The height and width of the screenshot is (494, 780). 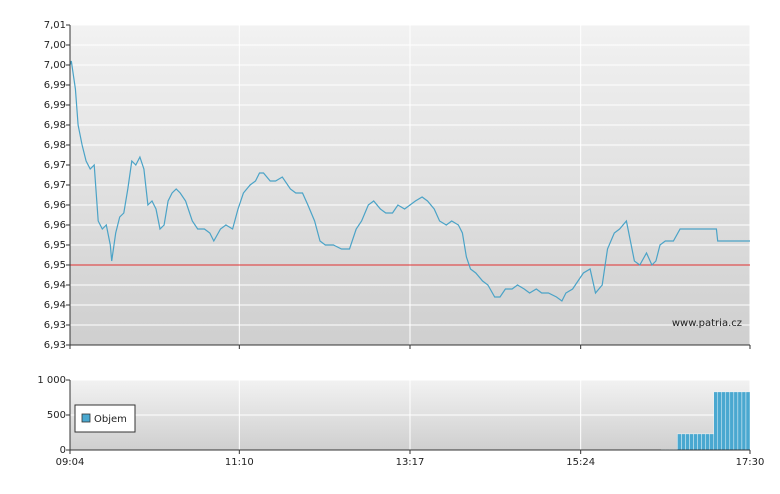 What do you see at coordinates (63, 450) in the screenshot?
I see `y-tick-label: 0` at bounding box center [63, 450].